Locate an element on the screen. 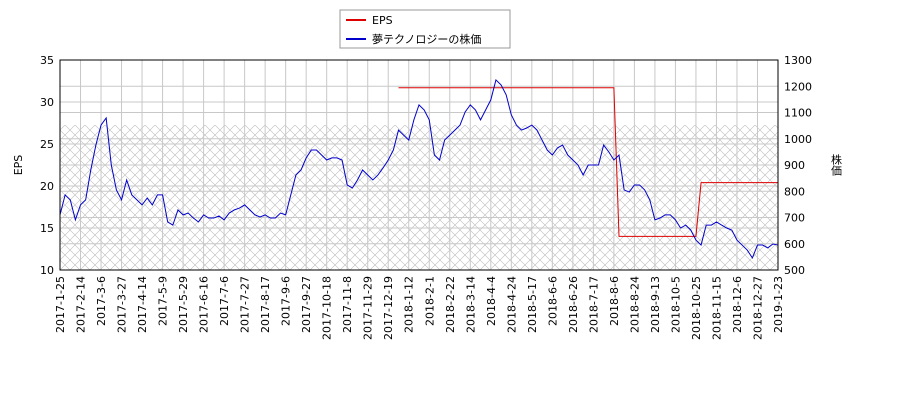 The image size is (900, 404). legend-box is located at coordinates (425, 29).